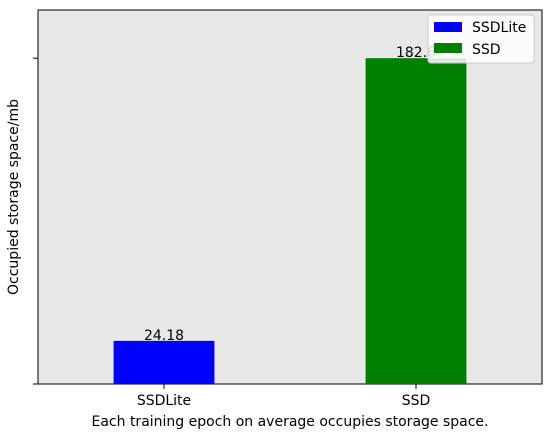 This screenshot has height=435, width=550. I want to click on legend-label-ssdlite: SSDLite, so click(499, 28).